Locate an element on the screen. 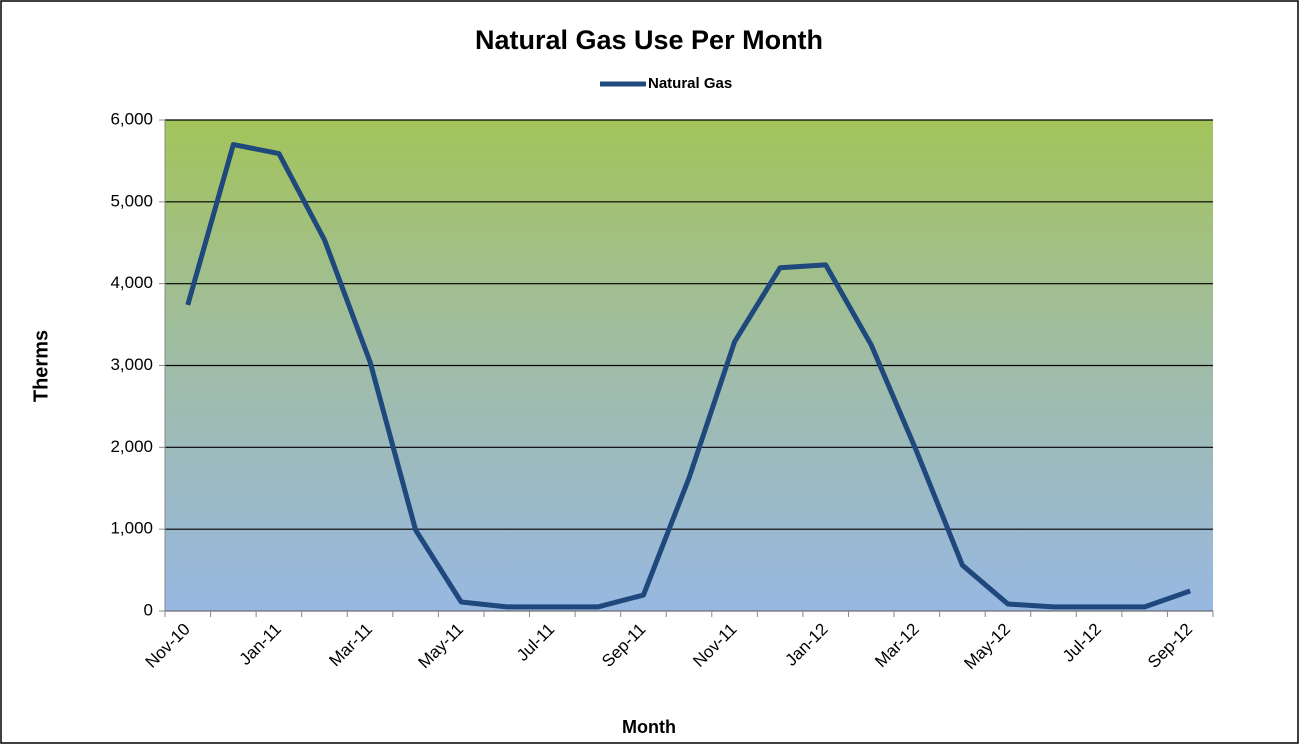 The width and height of the screenshot is (1299, 744). y-tick-label: 3,000 is located at coordinates (131, 364).